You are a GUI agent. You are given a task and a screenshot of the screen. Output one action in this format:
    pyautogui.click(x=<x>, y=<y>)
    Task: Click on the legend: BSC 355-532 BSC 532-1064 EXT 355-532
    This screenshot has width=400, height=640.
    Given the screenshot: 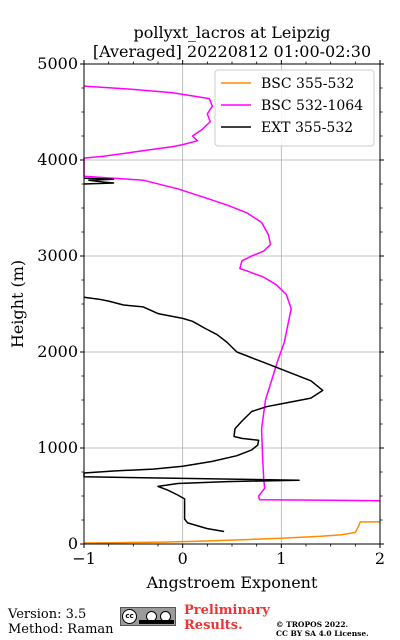 What is the action you would take?
    pyautogui.click(x=294, y=108)
    